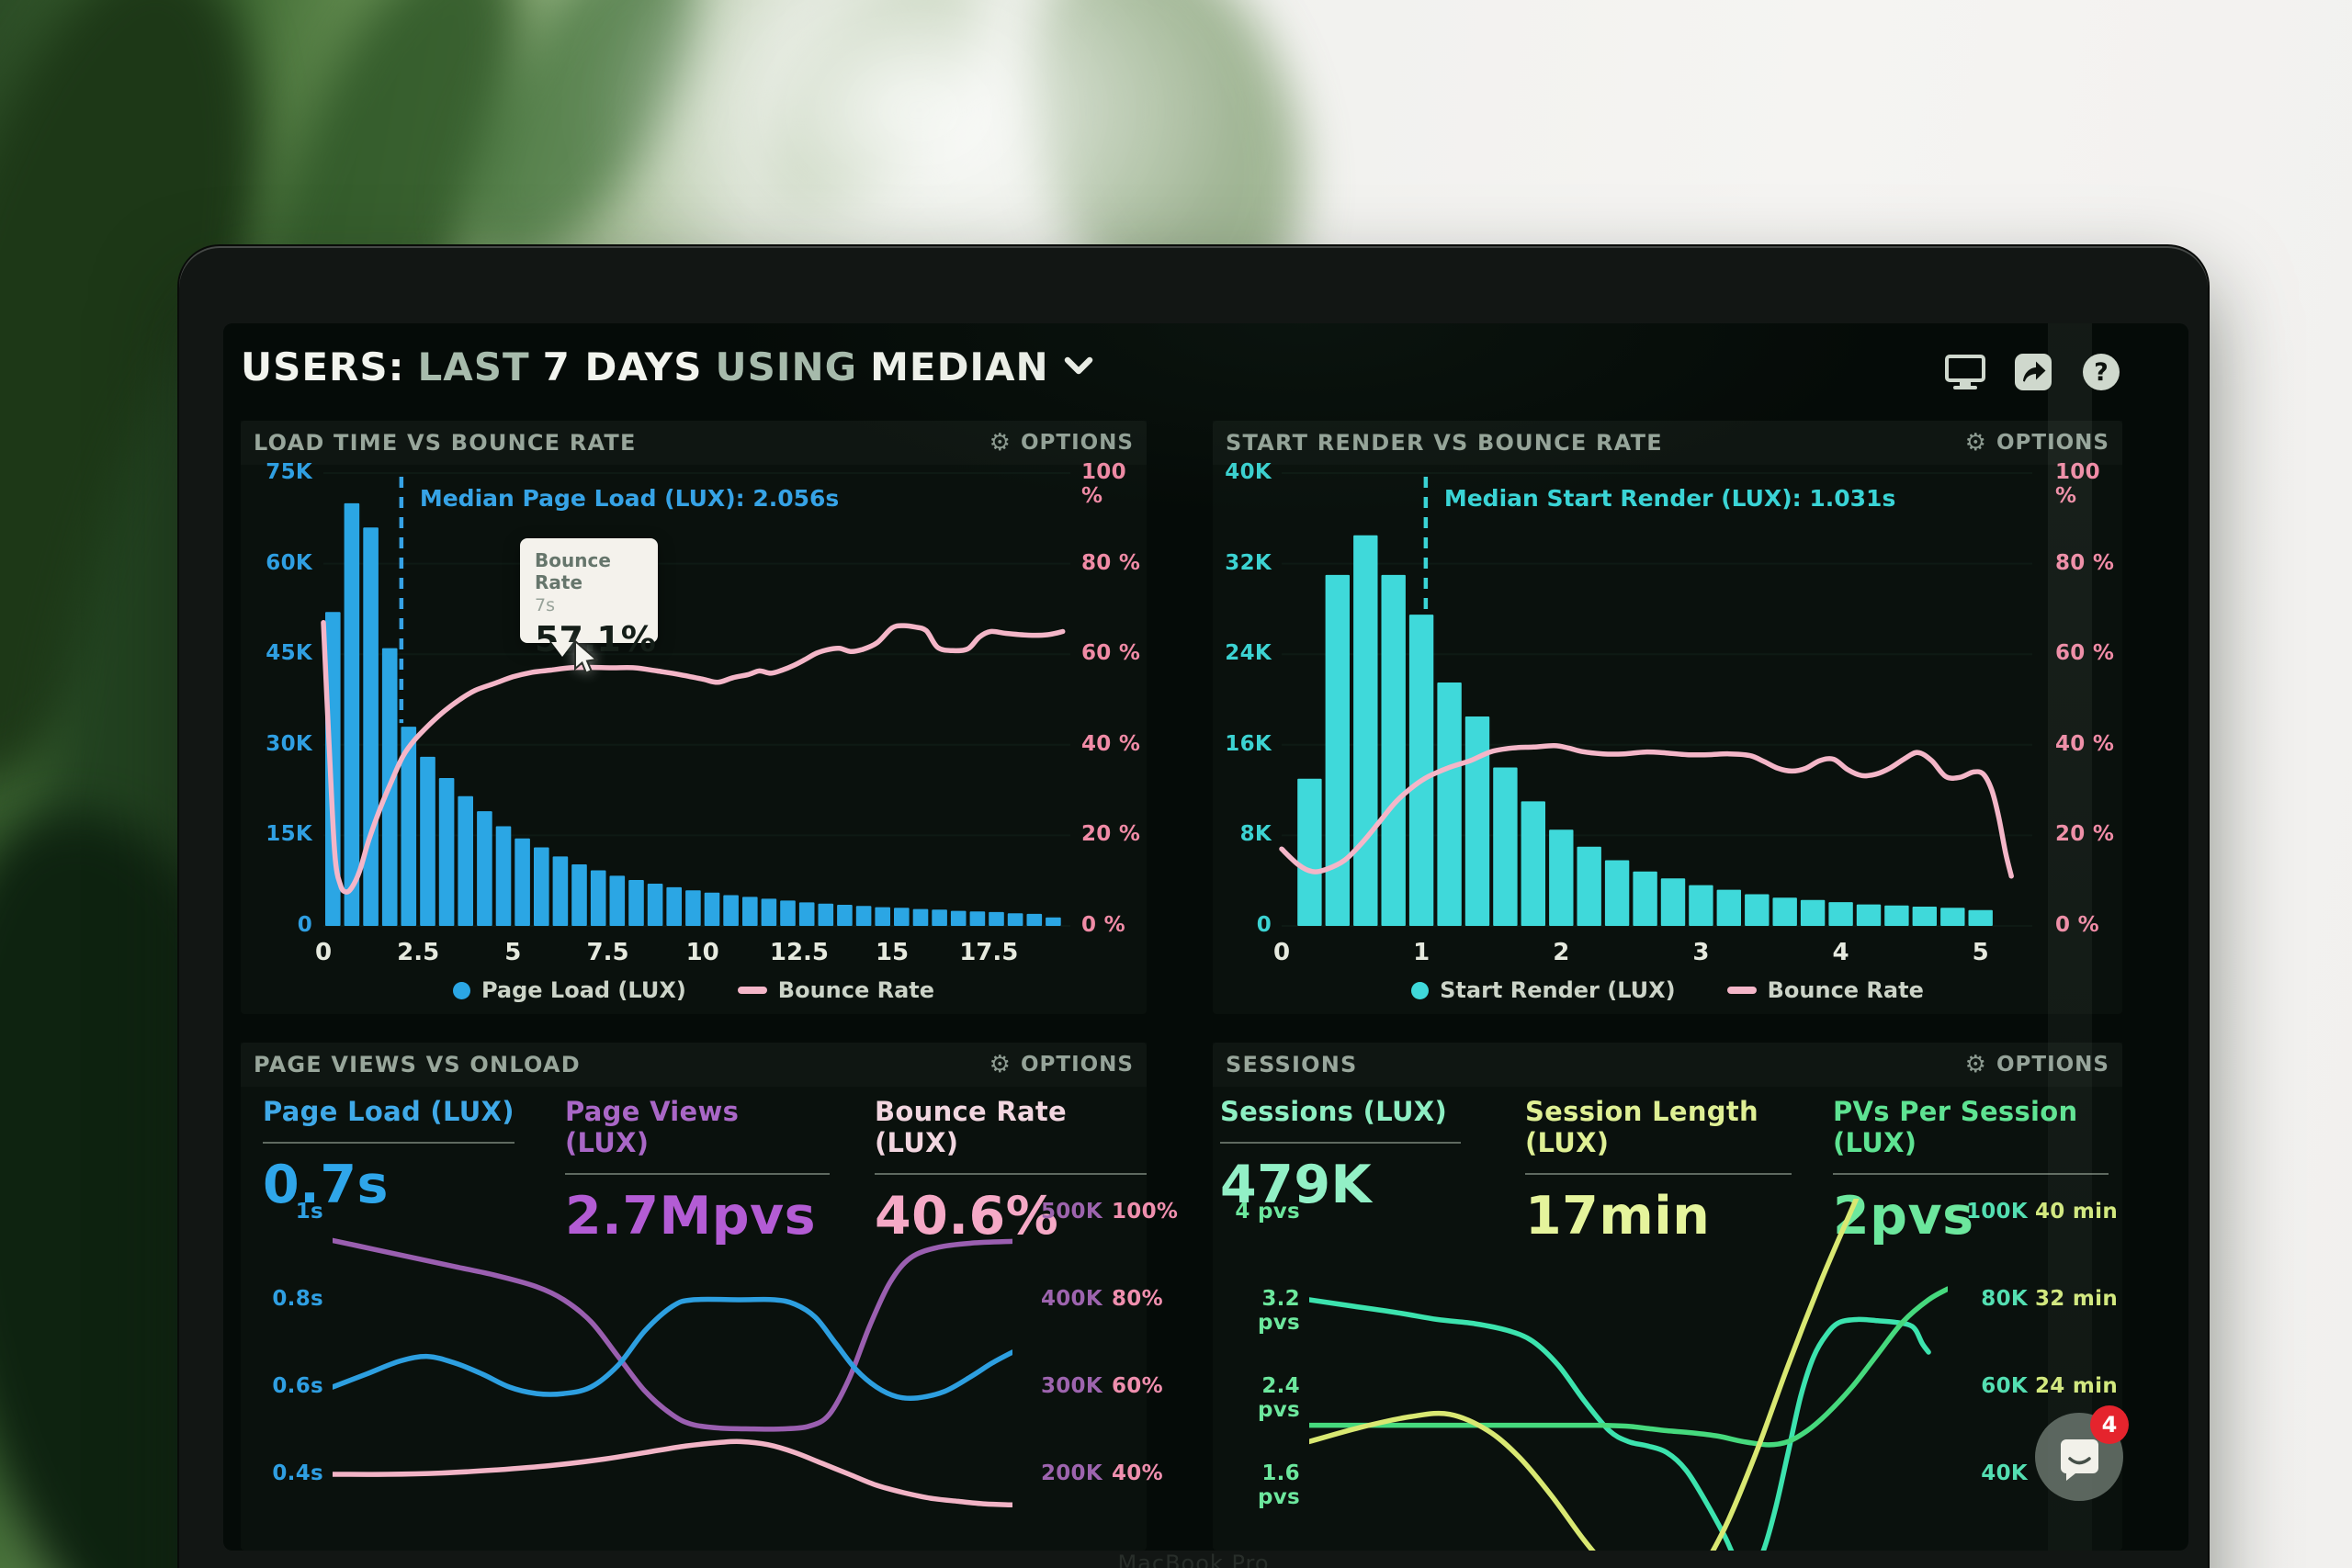 Image resolution: width=2352 pixels, height=1568 pixels. I want to click on tooltip-x-value: 7s, so click(545, 605).